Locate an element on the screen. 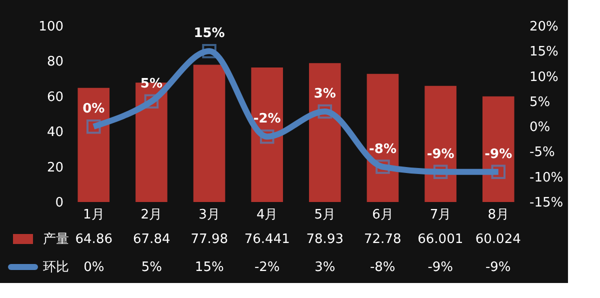 The width and height of the screenshot is (600, 298). y-tick-label: 0 is located at coordinates (59, 203).